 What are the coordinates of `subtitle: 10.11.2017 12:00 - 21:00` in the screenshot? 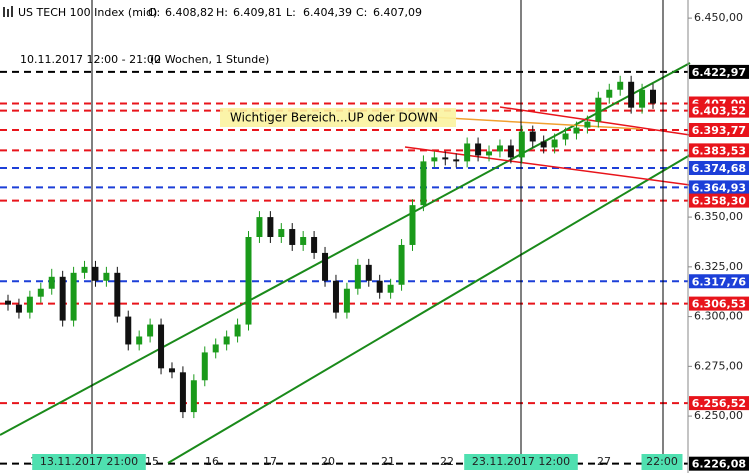 It's located at (90, 59).